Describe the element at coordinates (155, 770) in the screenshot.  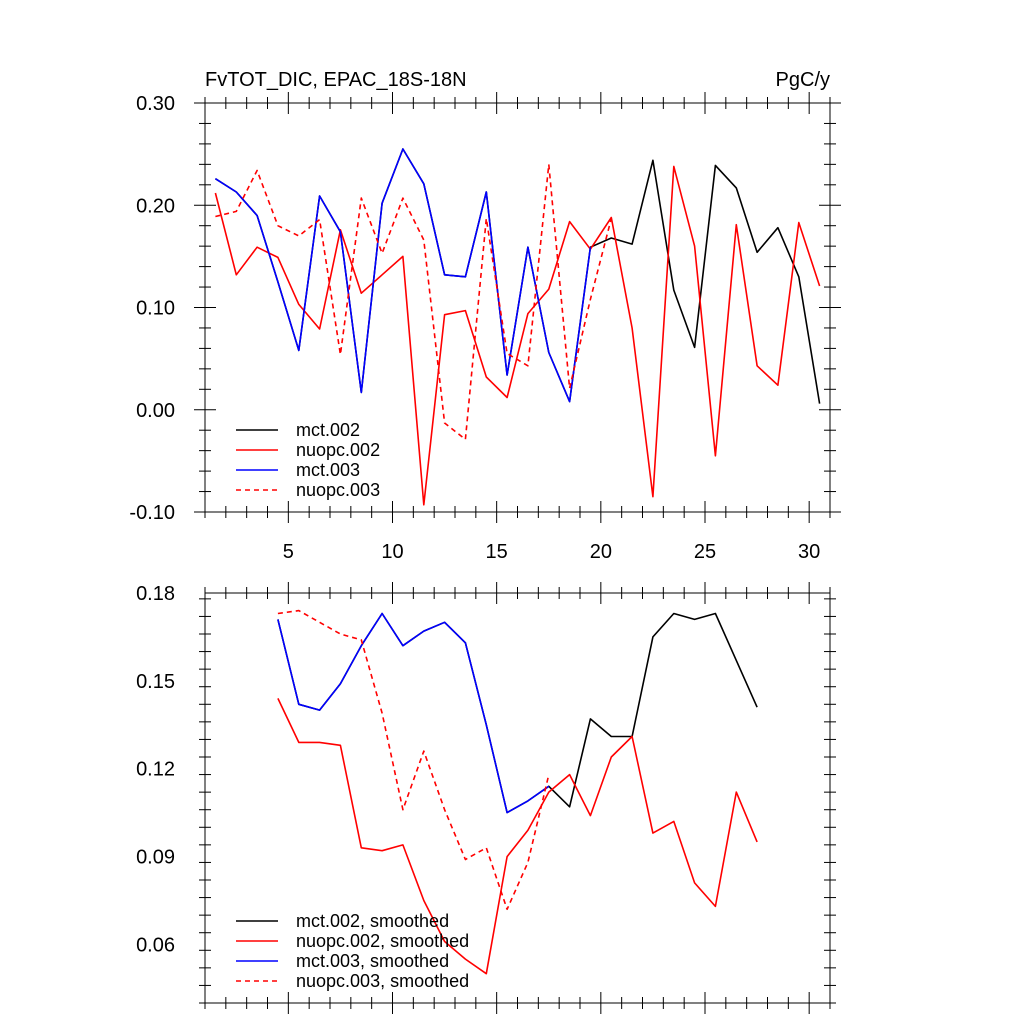
I see `y-tick-label: 0.12` at that location.